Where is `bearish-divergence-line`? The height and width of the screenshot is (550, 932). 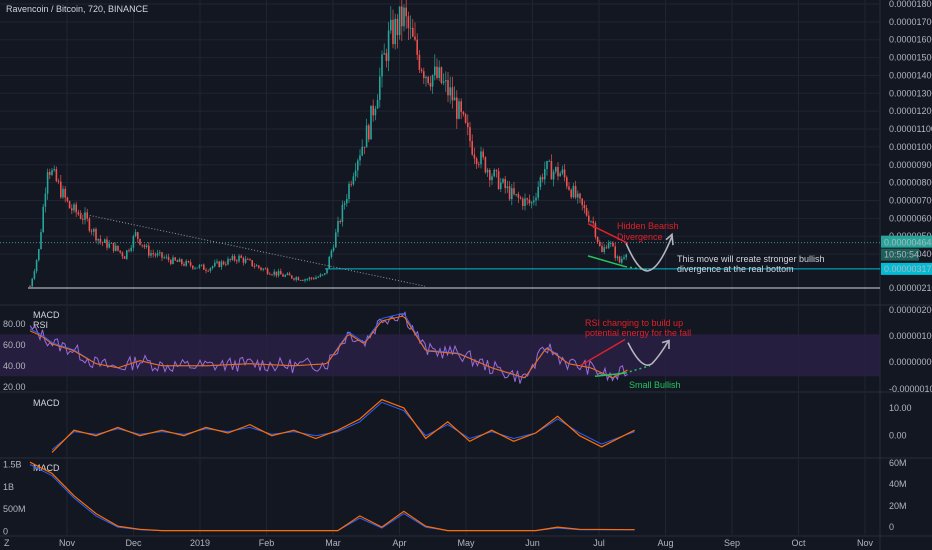
bearish-divergence-line is located at coordinates (608, 234).